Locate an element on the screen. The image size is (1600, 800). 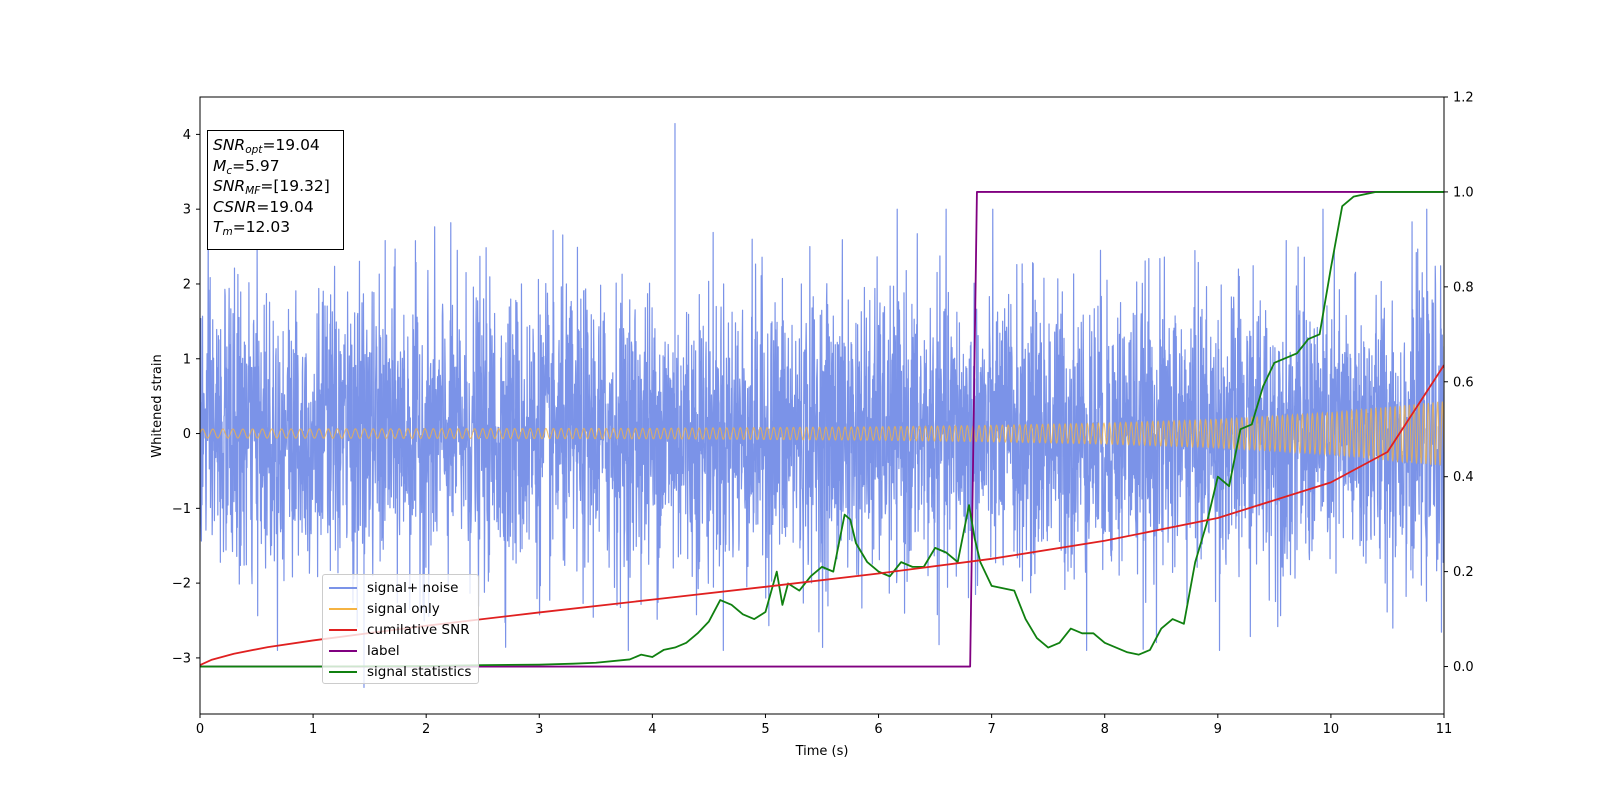
x-tick-label: 10 is located at coordinates (1331, 729).